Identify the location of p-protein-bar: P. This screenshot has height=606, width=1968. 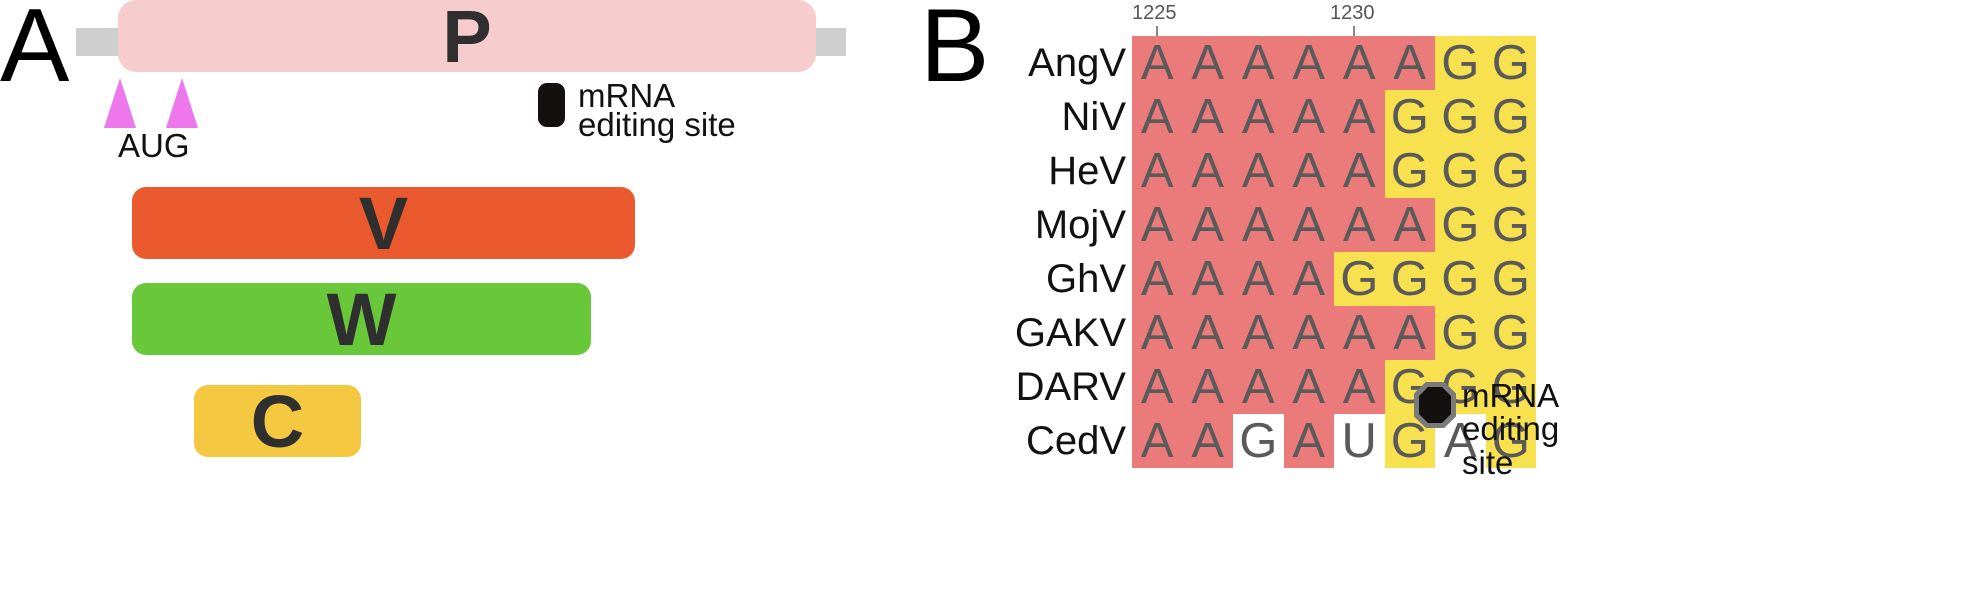
(467, 39).